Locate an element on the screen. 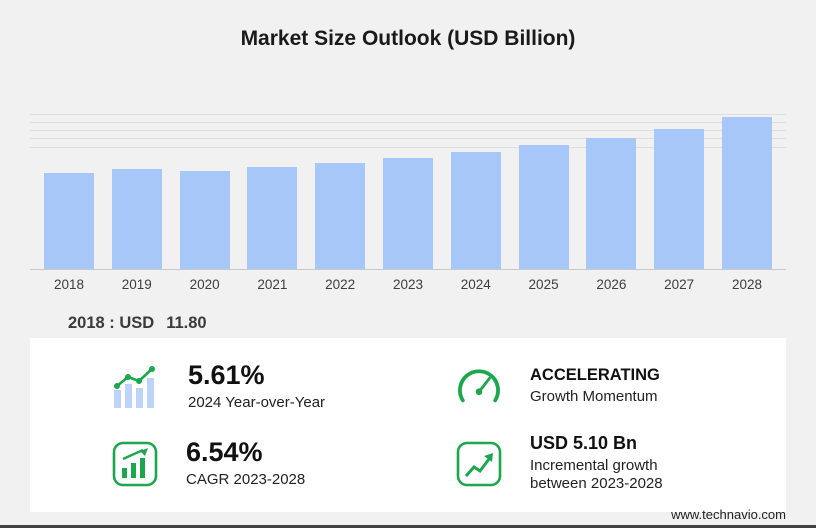 The width and height of the screenshot is (816, 528). bar-2021 is located at coordinates (272, 218).